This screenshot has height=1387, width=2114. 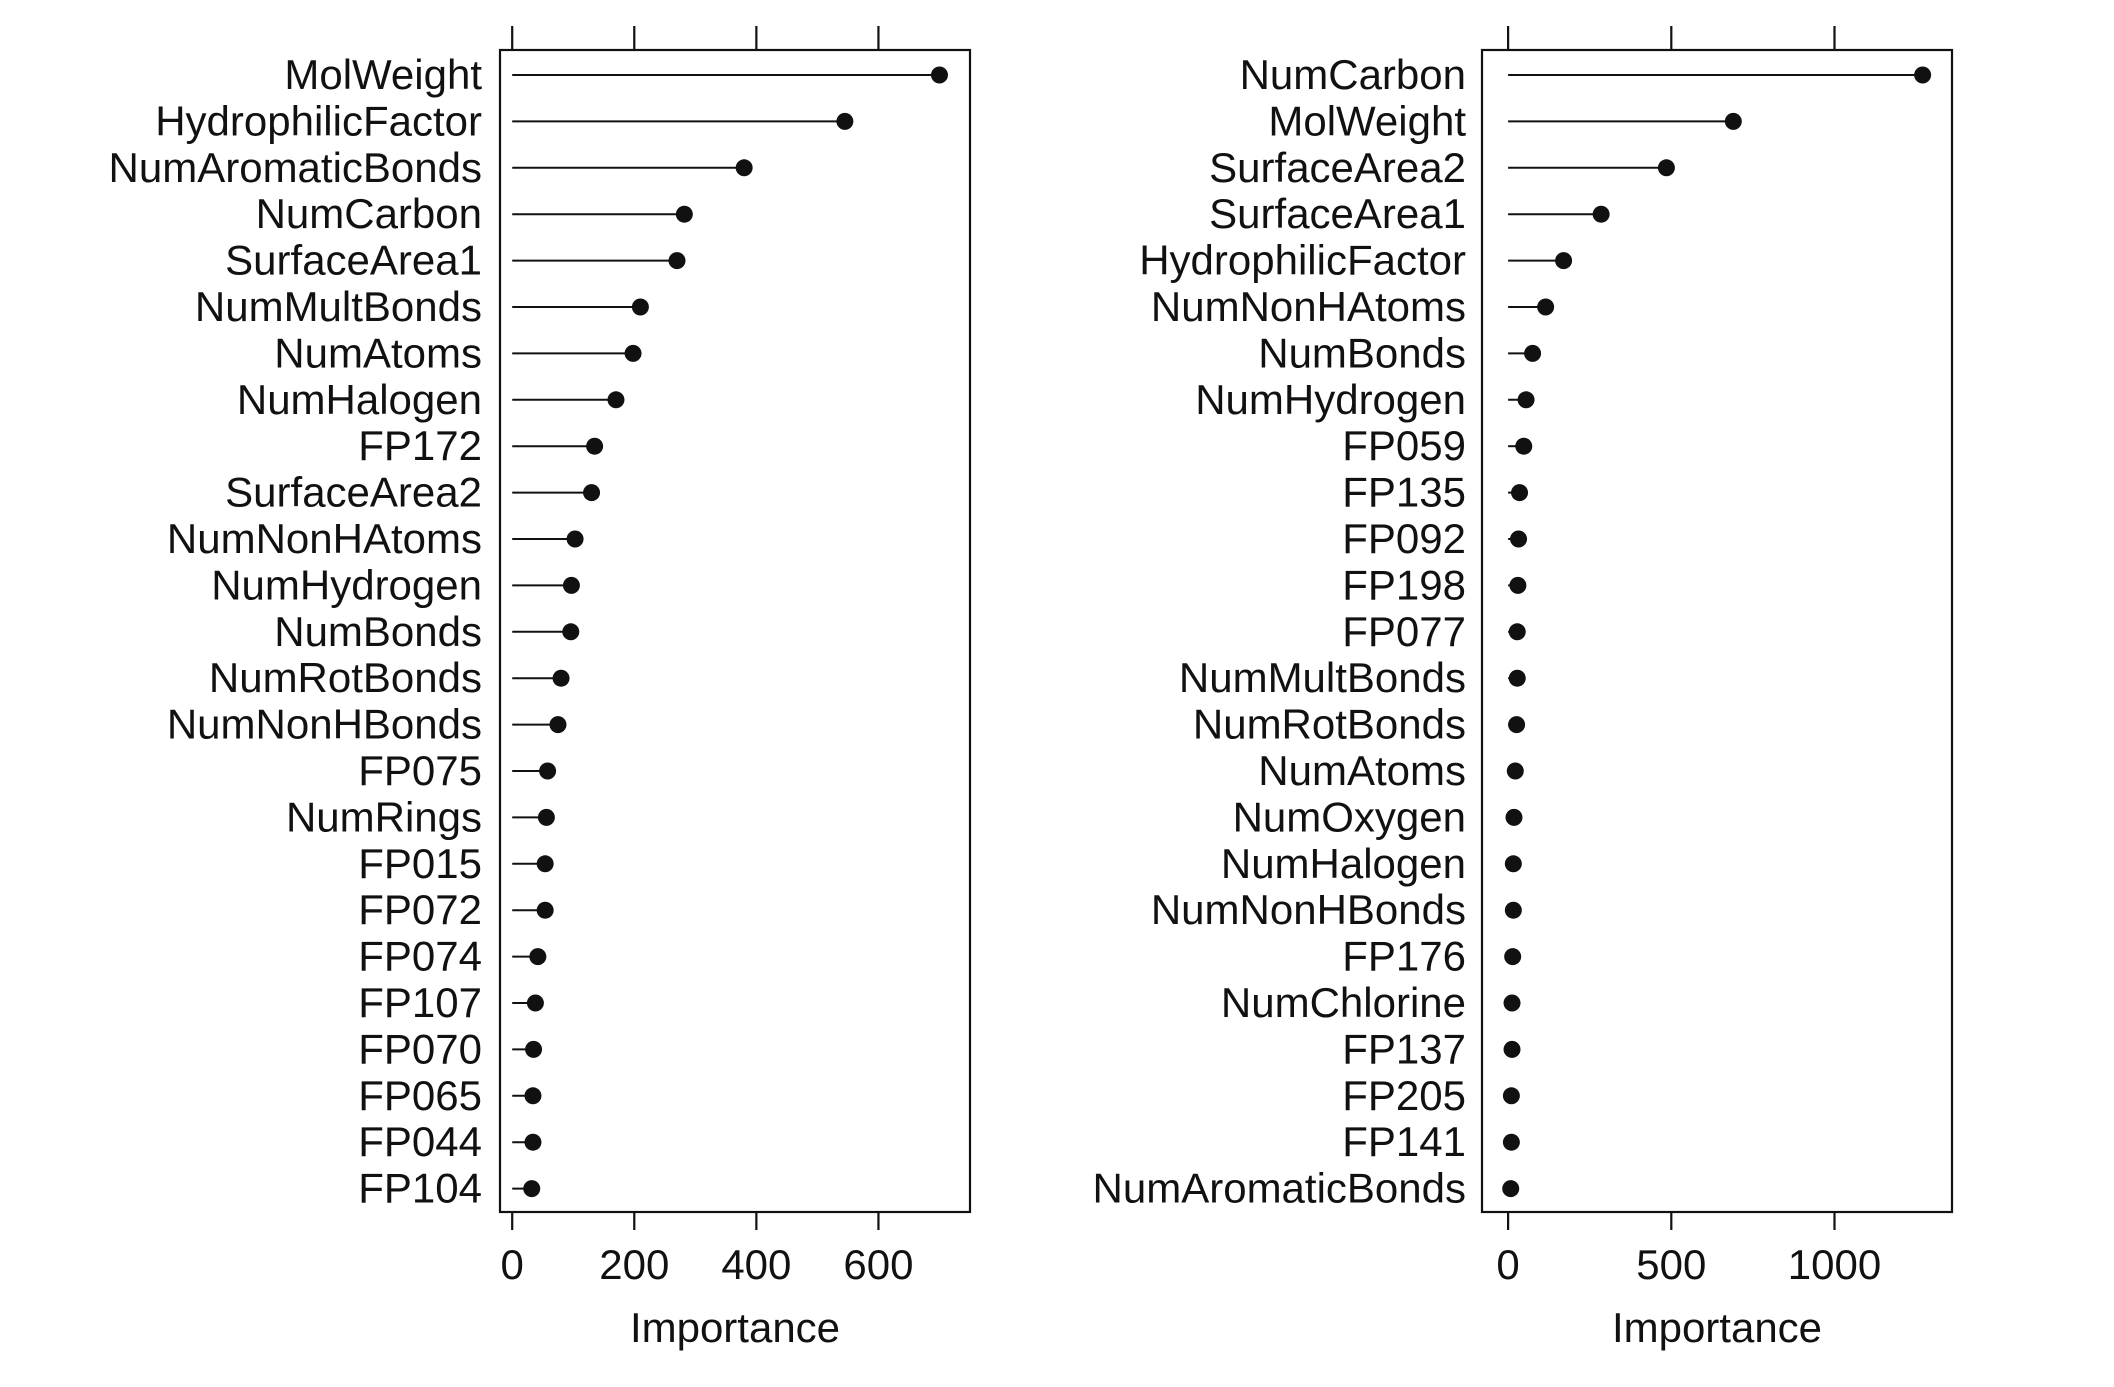 What do you see at coordinates (1404, 445) in the screenshot?
I see `category-label: FP059` at bounding box center [1404, 445].